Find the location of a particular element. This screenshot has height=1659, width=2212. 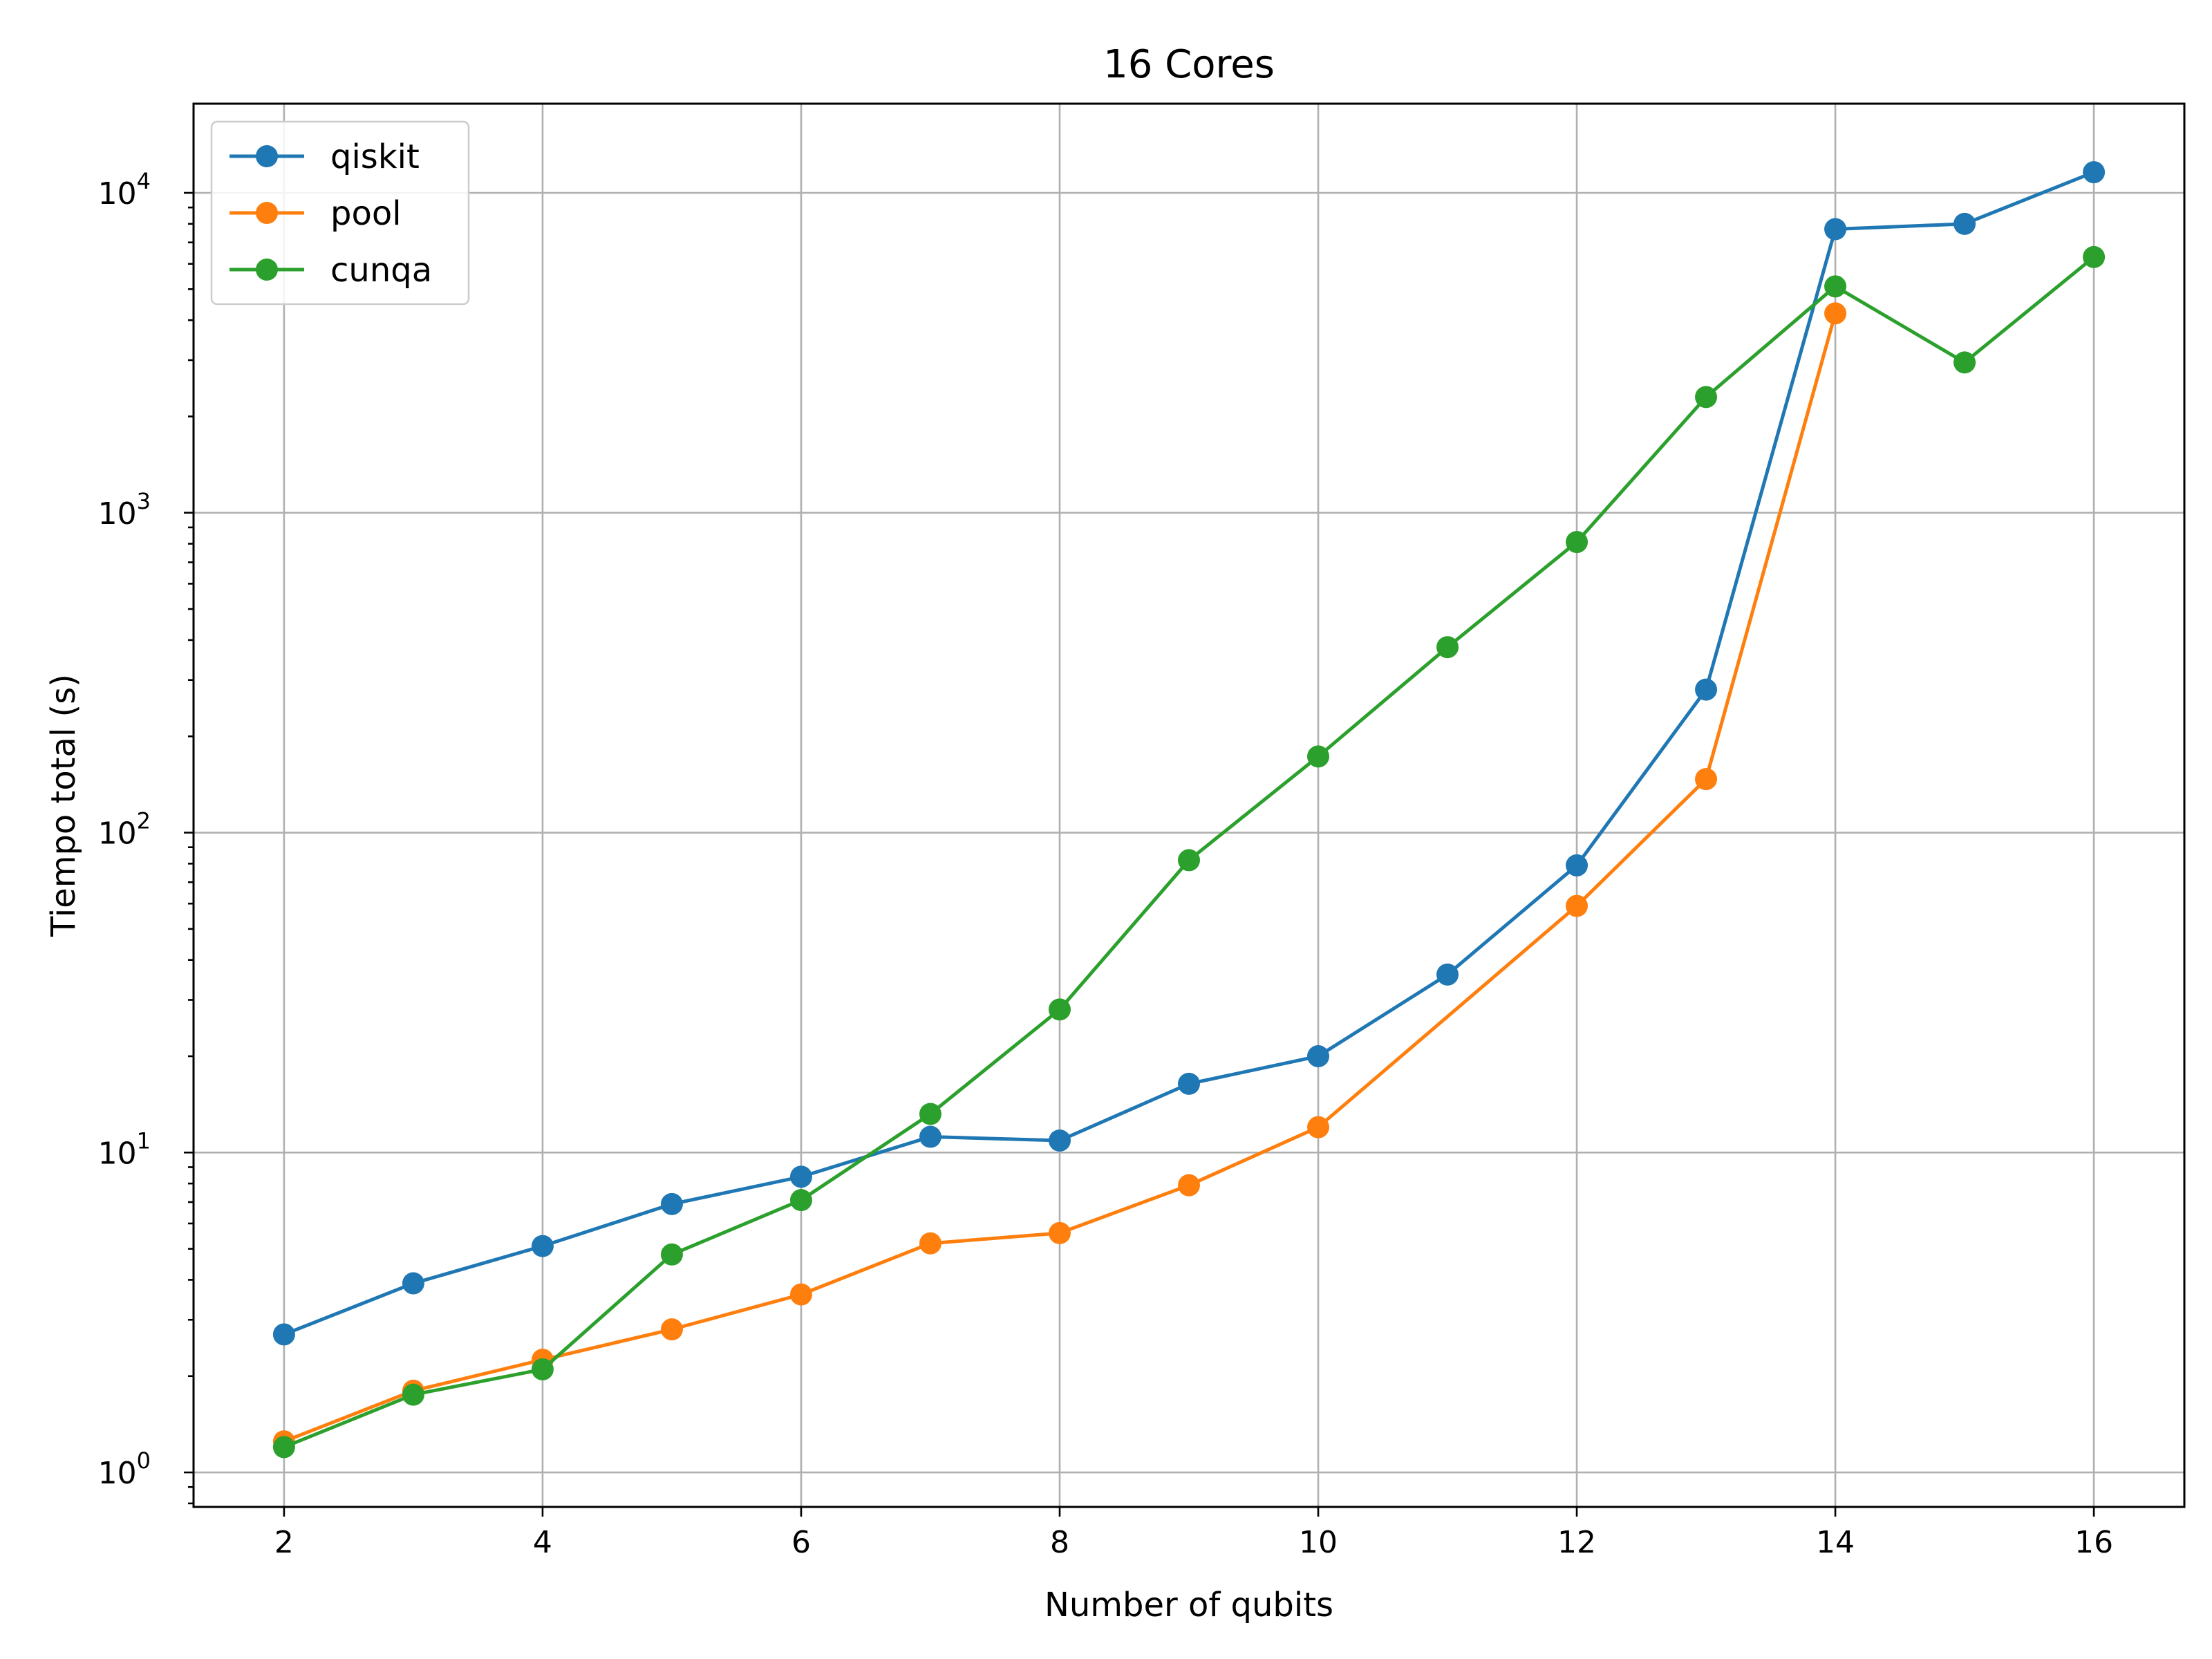

y-tick-label: 10² is located at coordinates (124, 830).